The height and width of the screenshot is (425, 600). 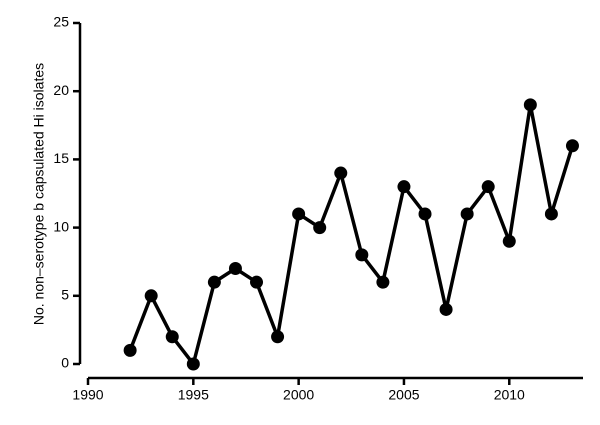 What do you see at coordinates (403, 395) in the screenshot?
I see `x-tick-label: 2005` at bounding box center [403, 395].